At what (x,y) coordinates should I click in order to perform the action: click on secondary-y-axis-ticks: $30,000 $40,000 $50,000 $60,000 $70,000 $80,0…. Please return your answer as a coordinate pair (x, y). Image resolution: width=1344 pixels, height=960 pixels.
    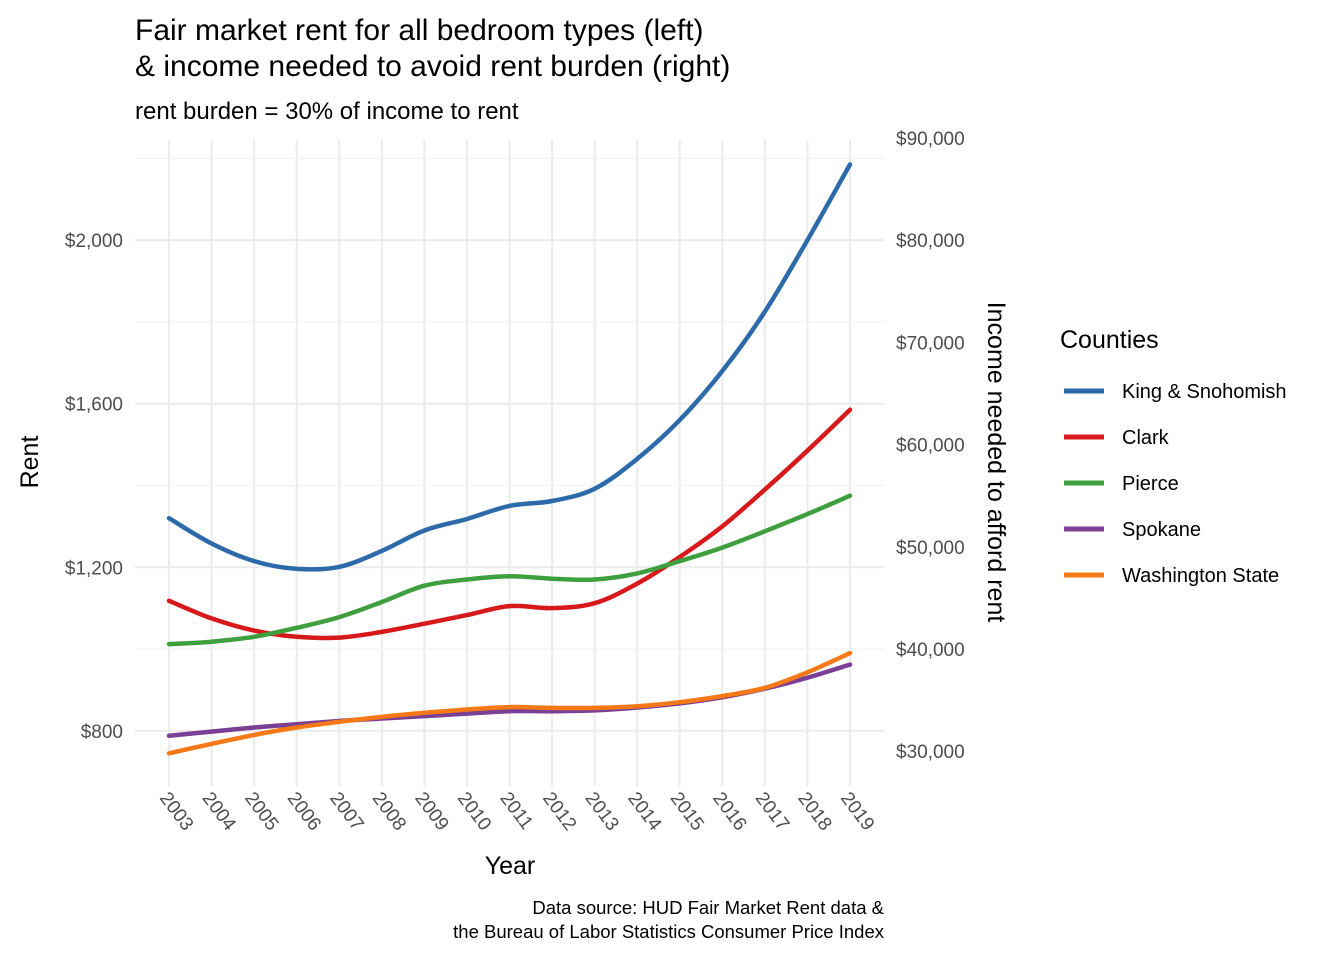
    Looking at the image, I should click on (930, 446).